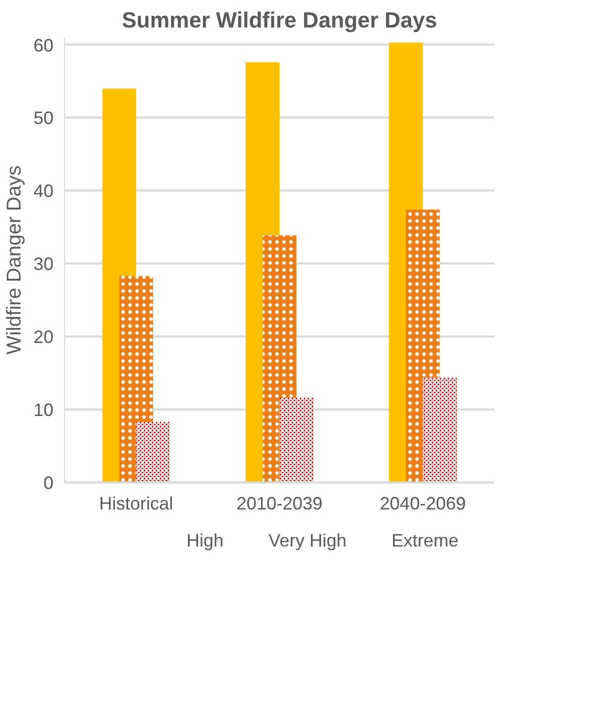  What do you see at coordinates (136, 504) in the screenshot?
I see `x-tick-label: Historical` at bounding box center [136, 504].